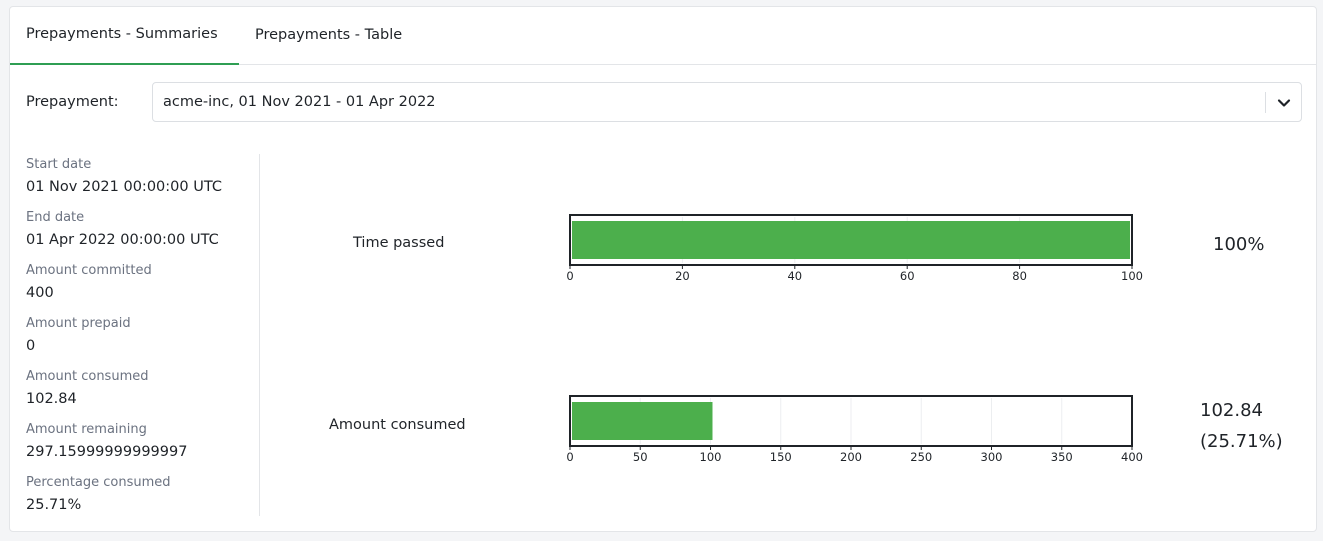 Image resolution: width=1323 pixels, height=541 pixels. Describe the element at coordinates (992, 457) in the screenshot. I see `x-tick-label: 300` at that location.